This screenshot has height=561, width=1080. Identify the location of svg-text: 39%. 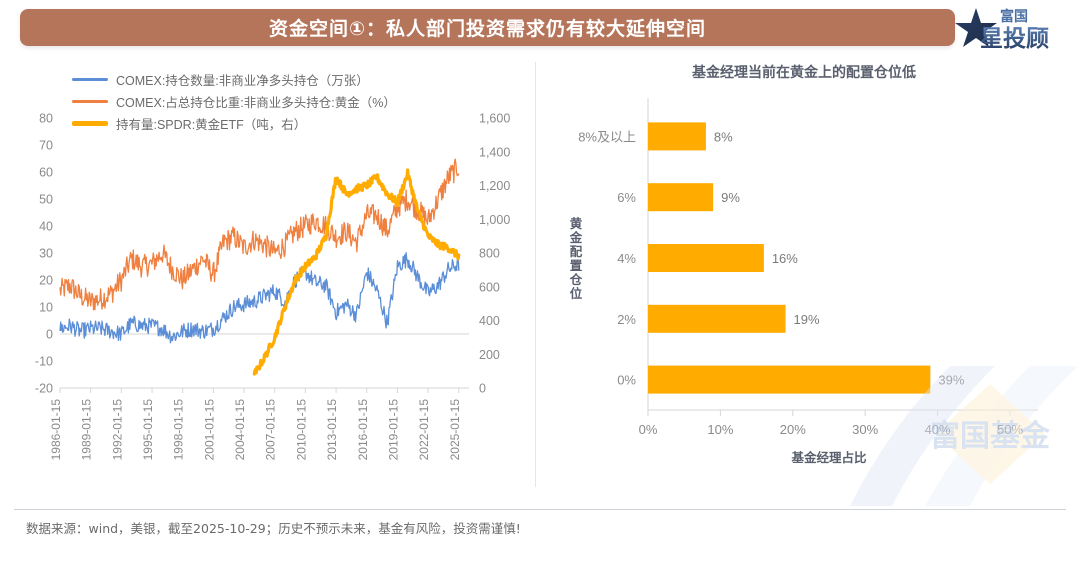
(951, 380).